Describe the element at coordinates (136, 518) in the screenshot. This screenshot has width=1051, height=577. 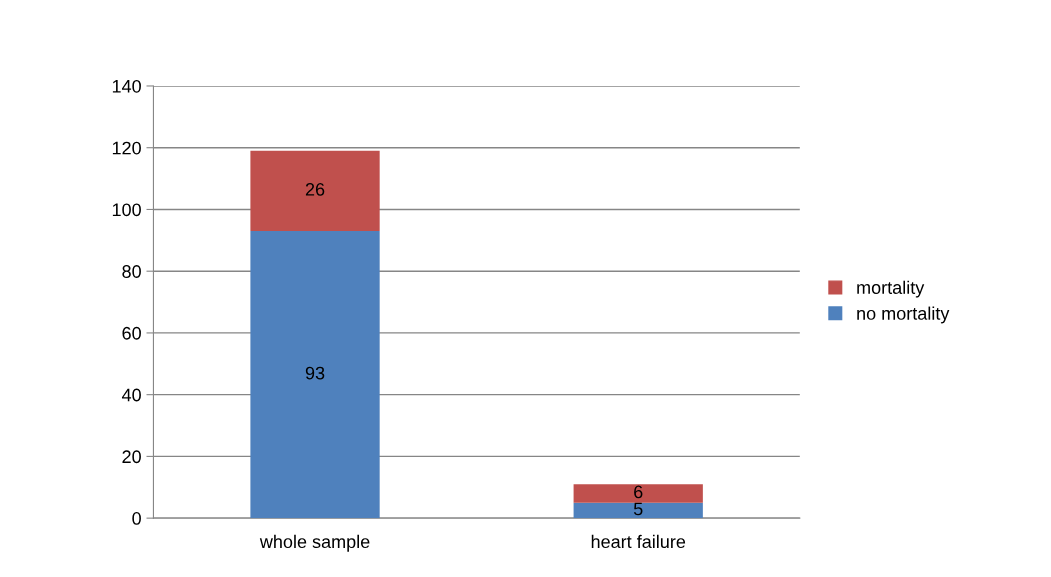
I see `y-tick-label: 0` at that location.